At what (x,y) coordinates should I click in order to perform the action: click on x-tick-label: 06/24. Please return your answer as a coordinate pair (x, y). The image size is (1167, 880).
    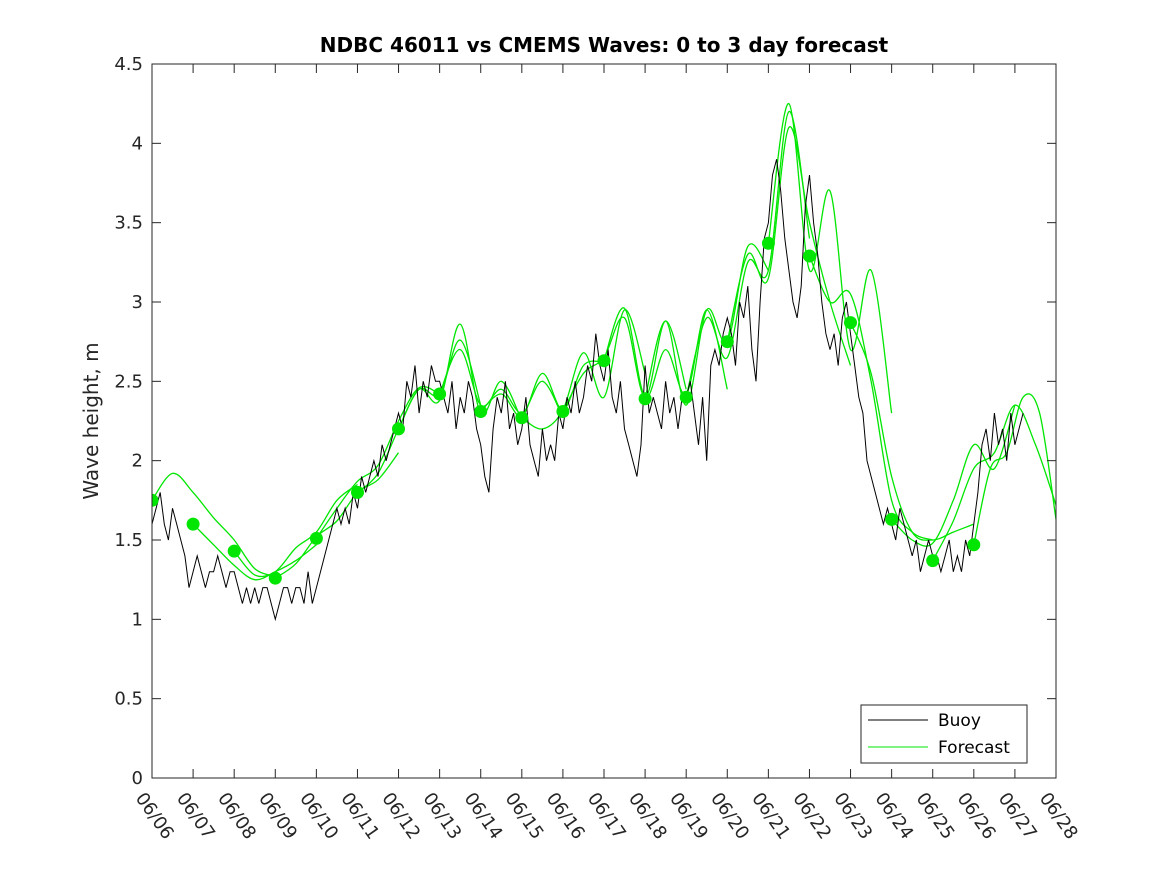
    Looking at the image, I should click on (894, 816).